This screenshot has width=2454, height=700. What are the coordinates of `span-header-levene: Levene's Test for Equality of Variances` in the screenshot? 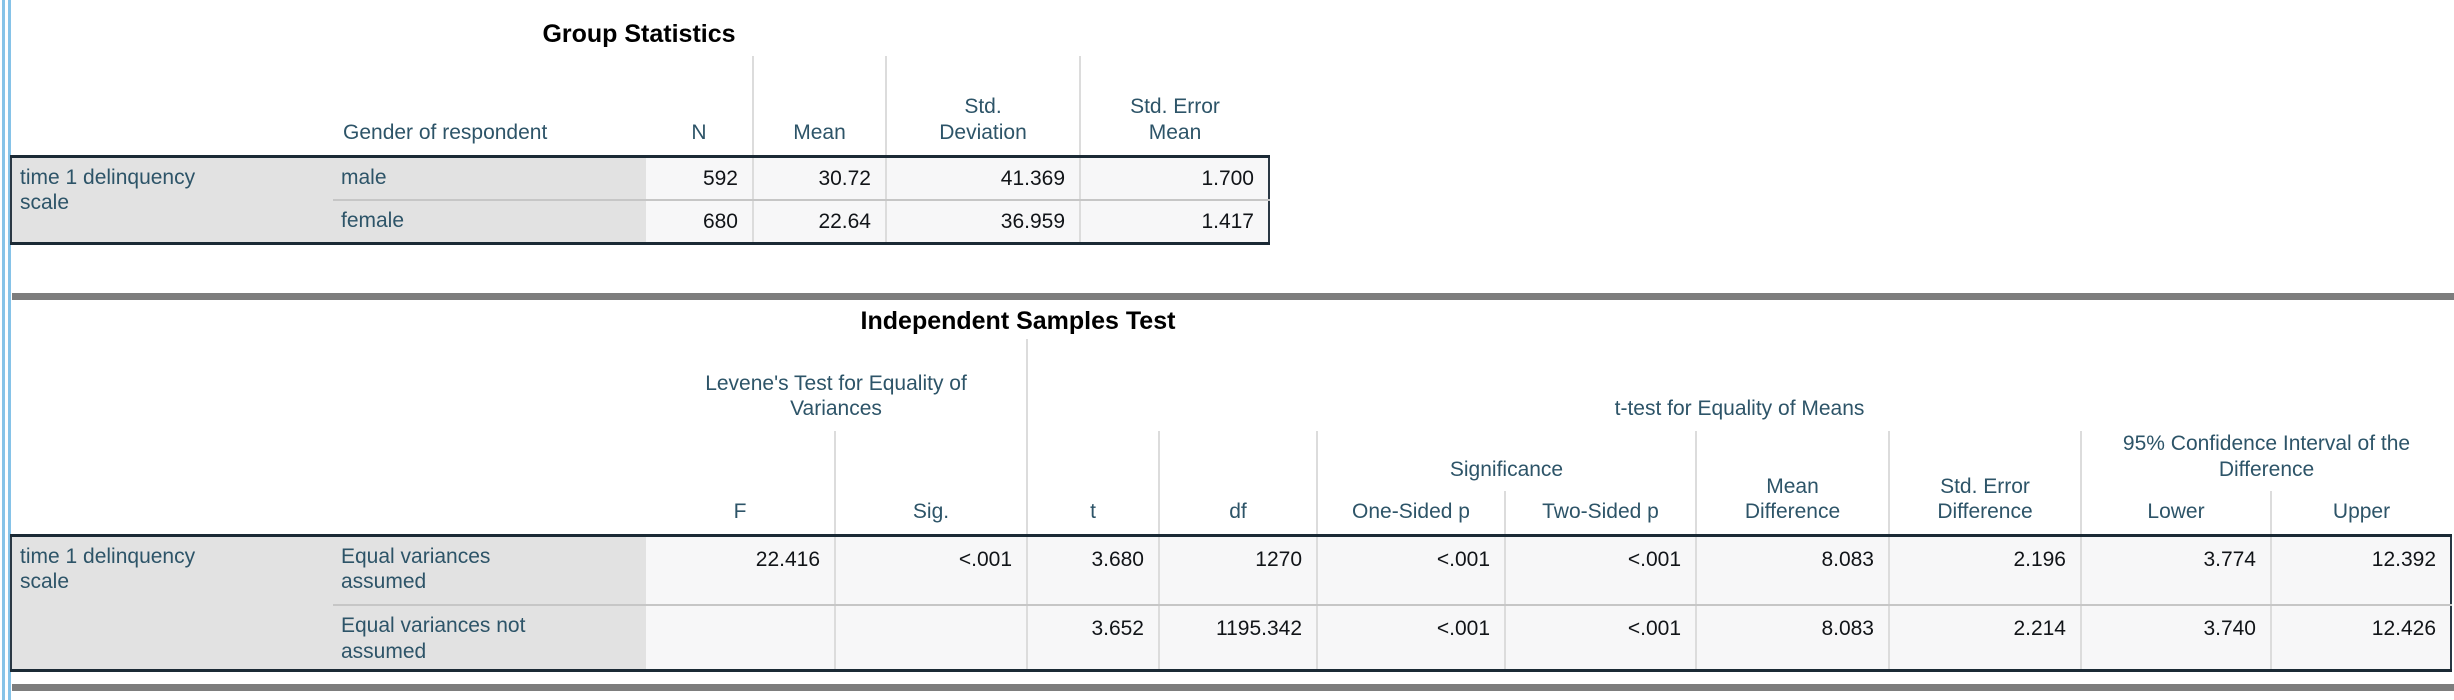 It's located at (836, 385).